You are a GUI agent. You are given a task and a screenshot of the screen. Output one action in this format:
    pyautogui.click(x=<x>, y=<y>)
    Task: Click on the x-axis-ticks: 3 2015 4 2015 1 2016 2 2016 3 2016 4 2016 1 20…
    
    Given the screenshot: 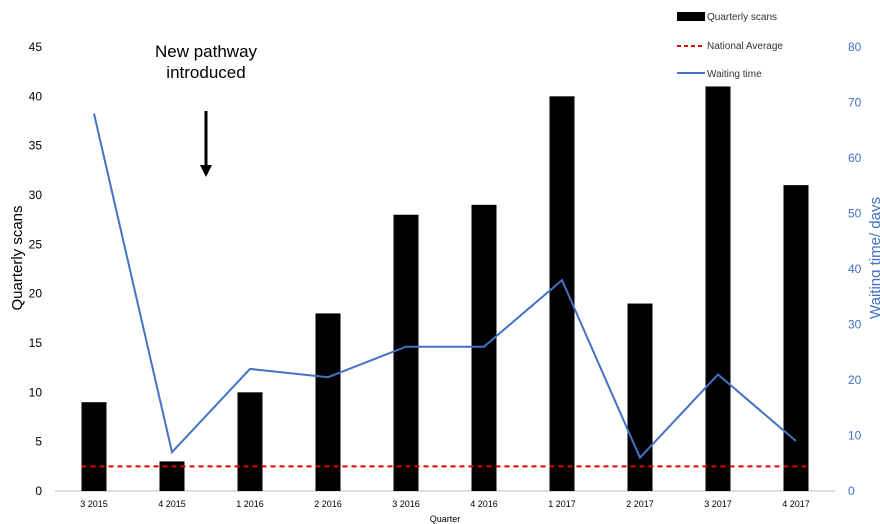 What is the action you would take?
    pyautogui.click(x=445, y=504)
    